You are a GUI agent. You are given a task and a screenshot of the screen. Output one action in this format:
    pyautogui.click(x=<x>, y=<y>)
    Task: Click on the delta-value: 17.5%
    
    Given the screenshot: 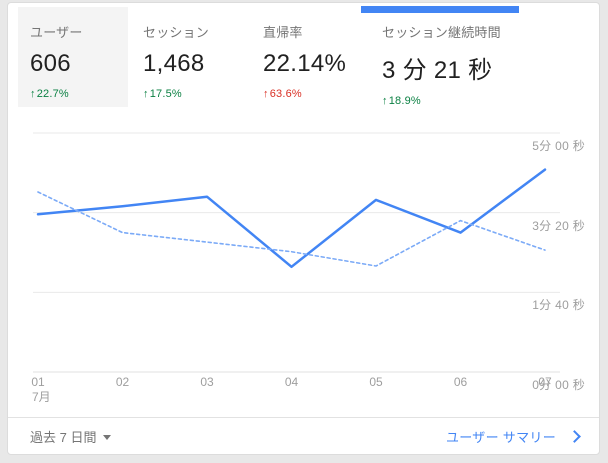 What is the action you would take?
    pyautogui.click(x=165, y=94)
    